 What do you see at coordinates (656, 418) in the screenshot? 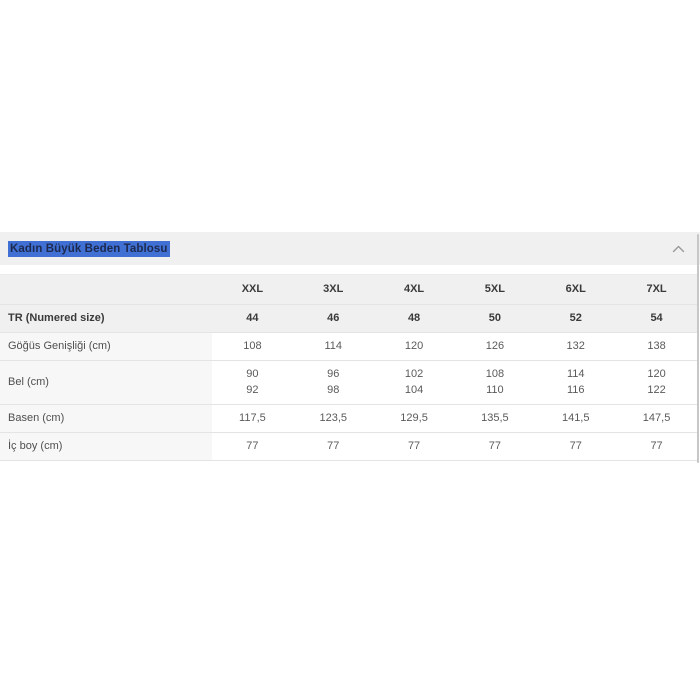
I see `size-value-cell: 147,5` at bounding box center [656, 418].